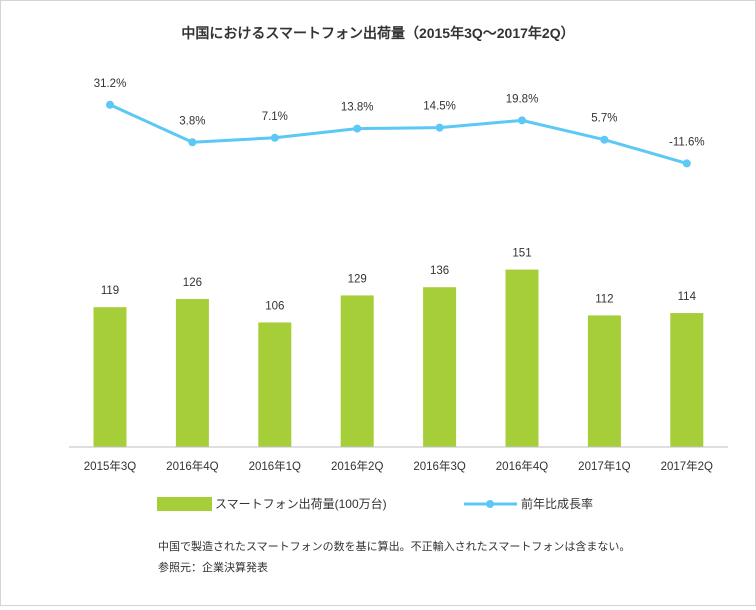  I want to click on growth-data-label: 31.2%, so click(110, 84).